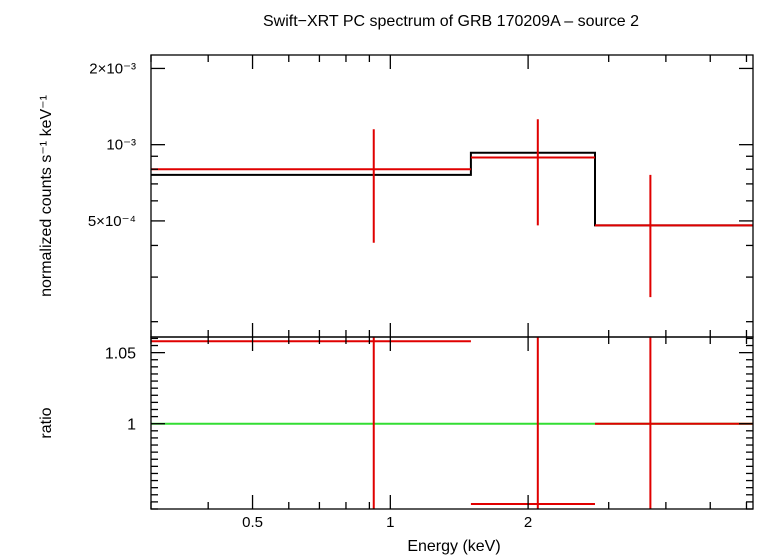 This screenshot has width=758, height=556. I want to click on x-tick-labels: 0.5 1 2, so click(387, 522).